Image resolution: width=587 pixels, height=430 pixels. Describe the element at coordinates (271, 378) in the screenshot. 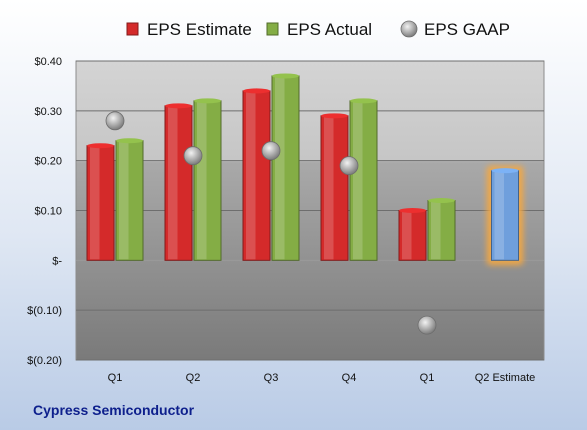

I see `x-tick-label: Q3` at that location.